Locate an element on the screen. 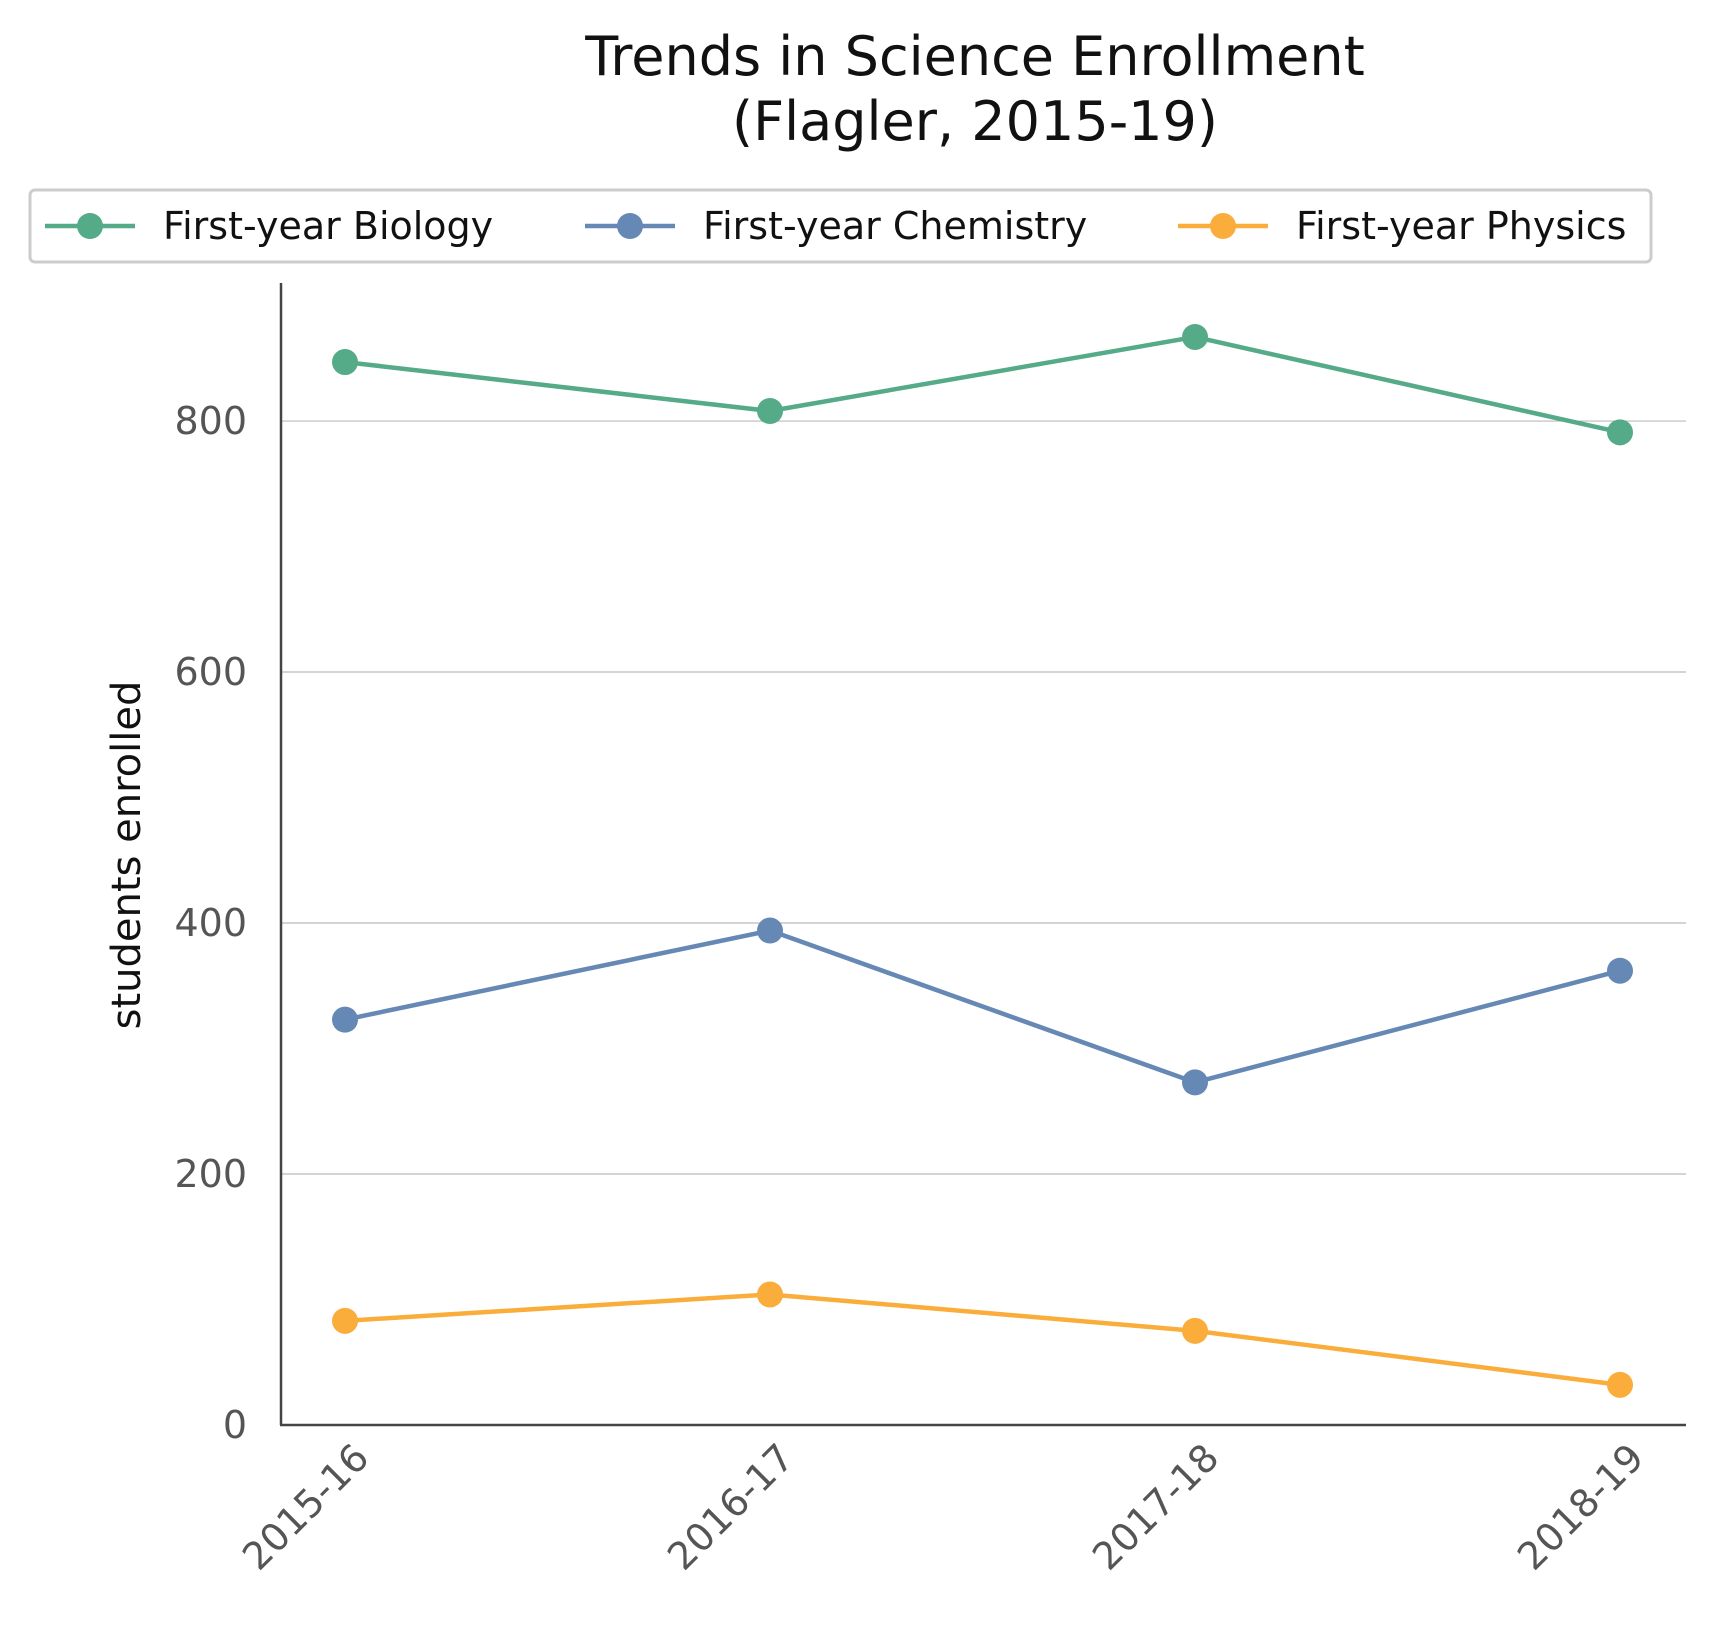 Image resolution: width=1721 pixels, height=1636 pixels. x-tick-label-2017-18: 2017-18 is located at coordinates (1155, 1506).